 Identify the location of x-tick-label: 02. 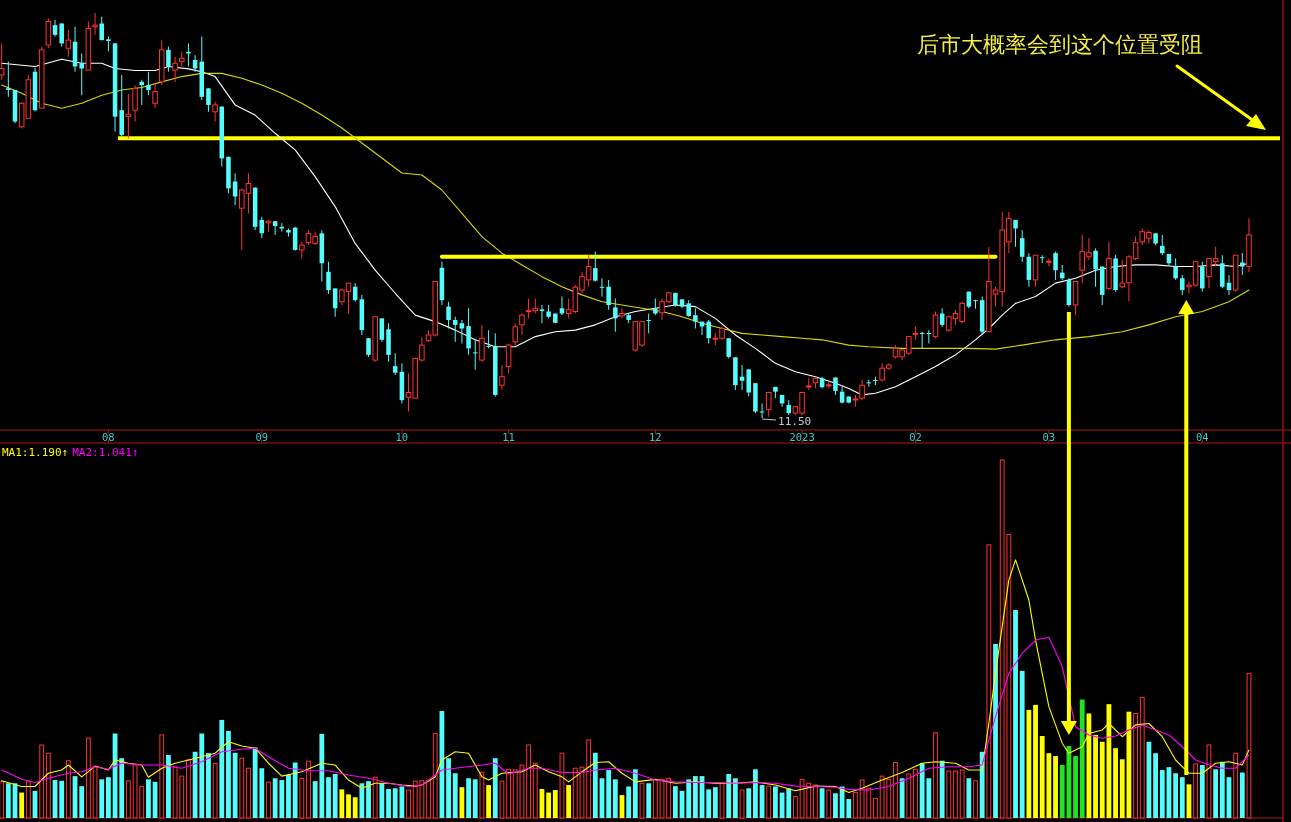
(915, 437).